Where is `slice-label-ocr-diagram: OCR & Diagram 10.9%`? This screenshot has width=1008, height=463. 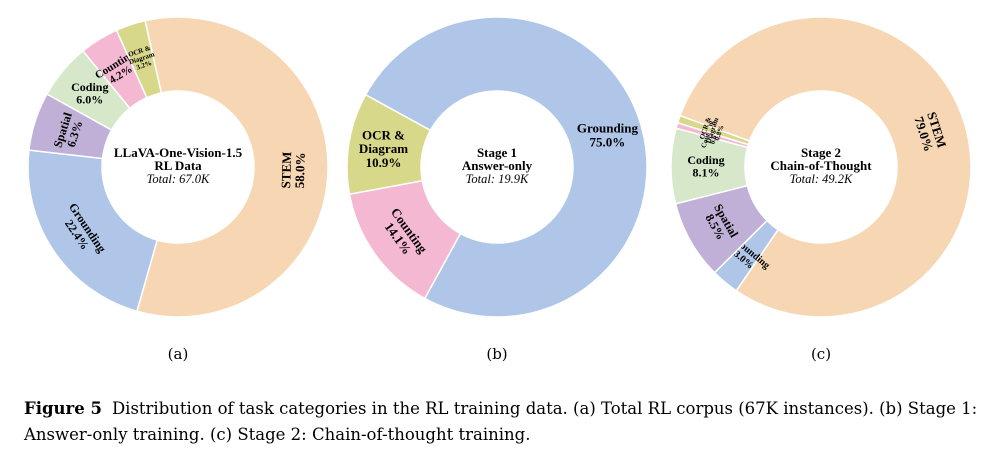
slice-label-ocr-diagram: OCR & Diagram 10.9% is located at coordinates (383, 149).